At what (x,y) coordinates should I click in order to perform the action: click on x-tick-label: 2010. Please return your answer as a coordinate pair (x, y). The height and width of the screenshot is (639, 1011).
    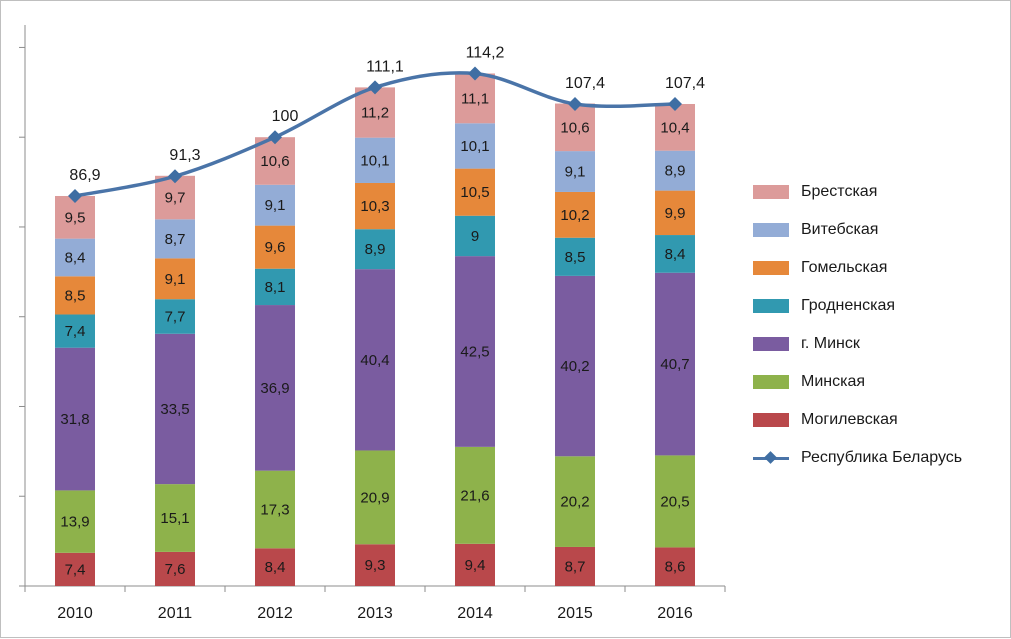
    Looking at the image, I should click on (75, 613).